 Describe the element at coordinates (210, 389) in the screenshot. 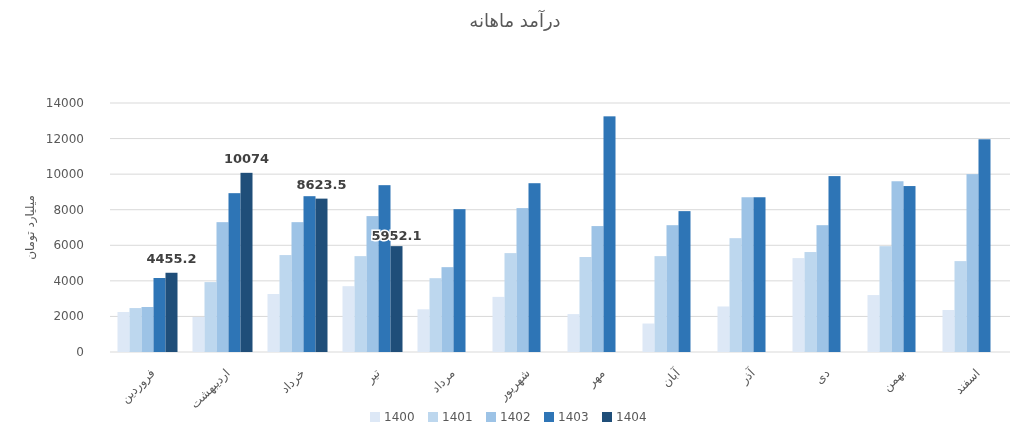

I see `x-tick-label: اردیبهشت` at that location.